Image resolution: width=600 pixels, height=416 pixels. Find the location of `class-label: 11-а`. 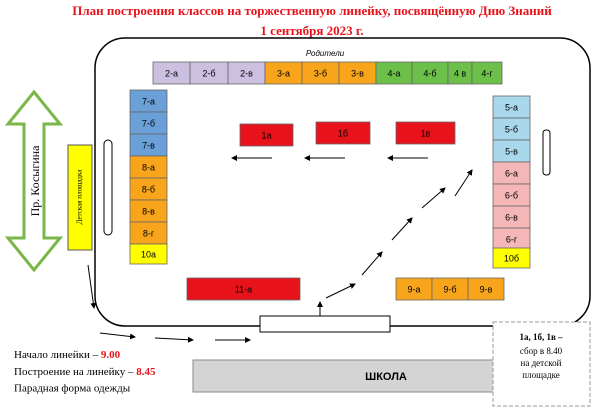

class-label: 11-а is located at coordinates (243, 289).